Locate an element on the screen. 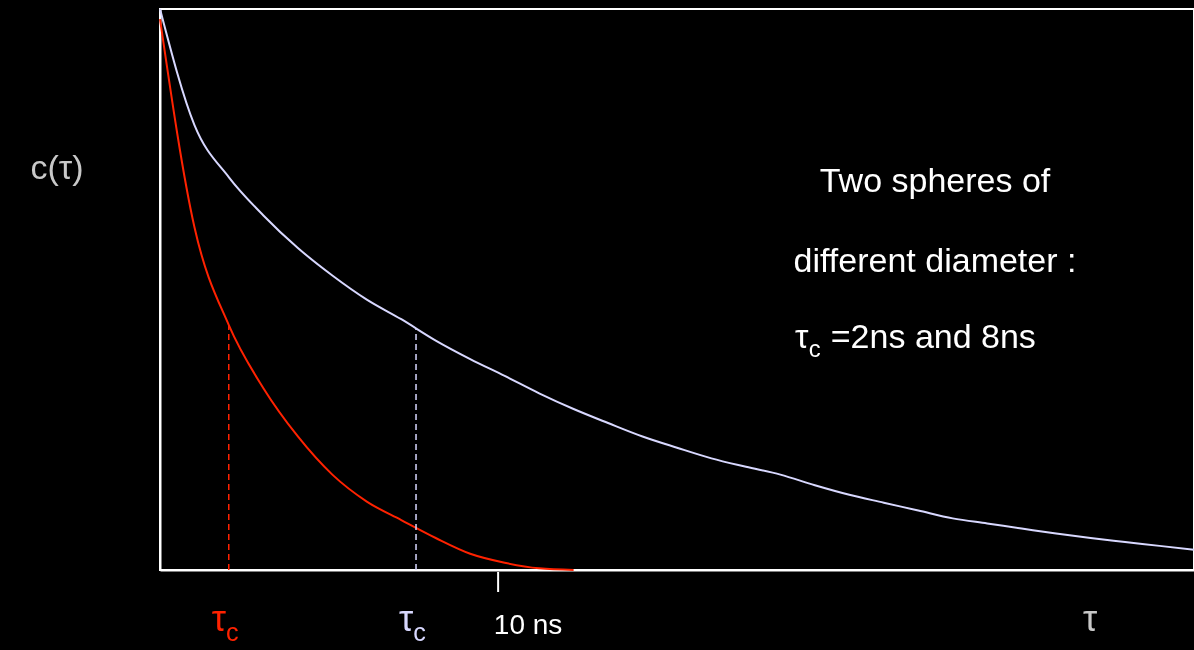  y-axis-title: c(τ) is located at coordinates (57, 167).